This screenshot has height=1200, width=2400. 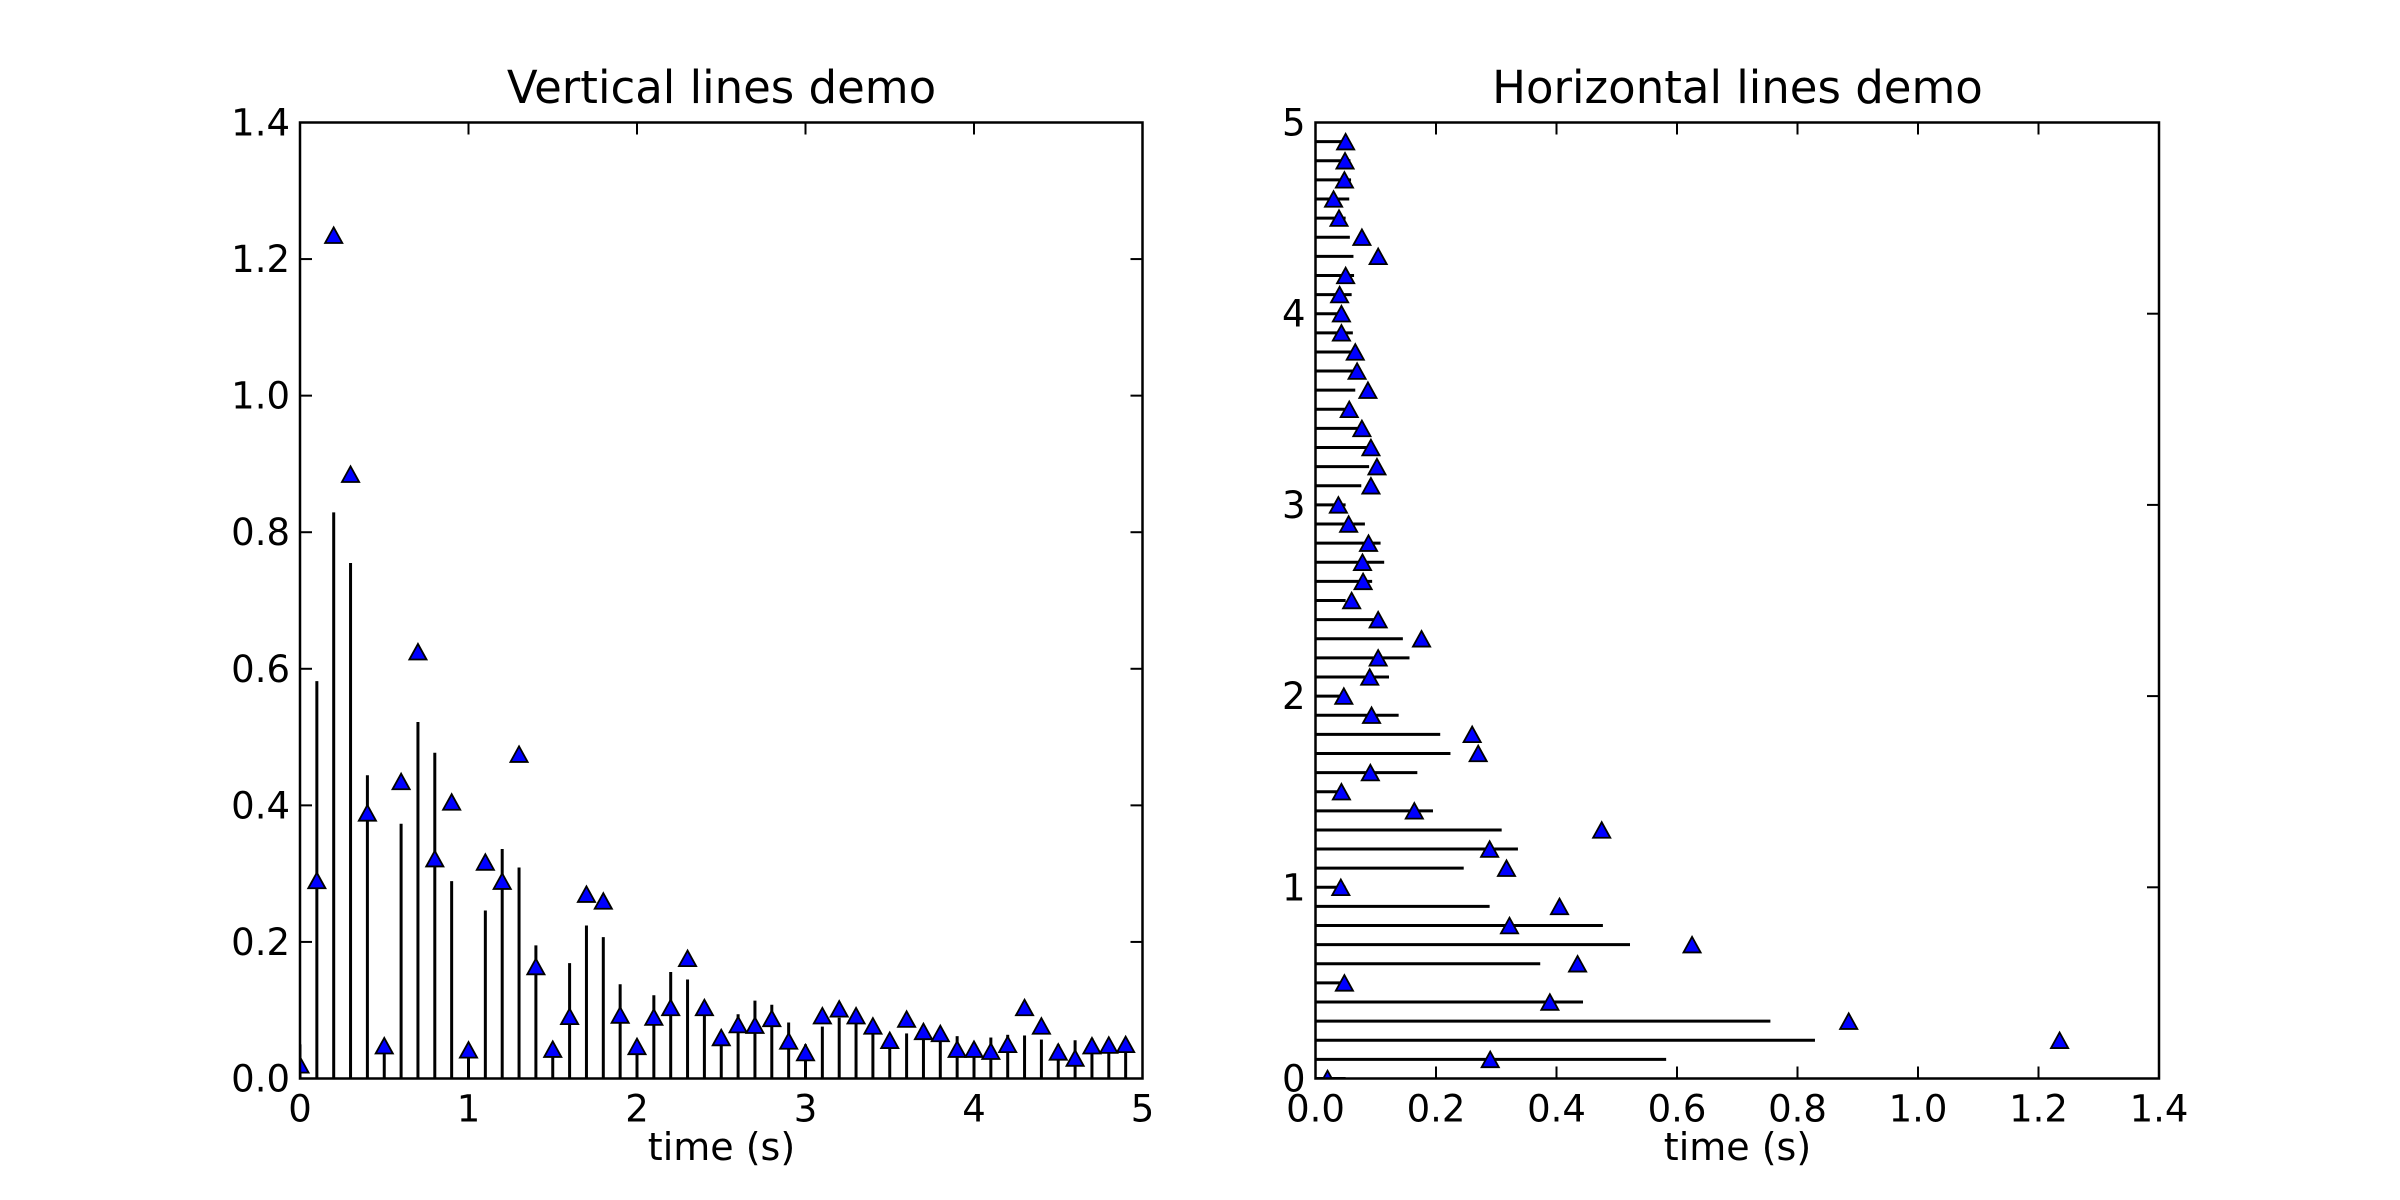 What do you see at coordinates (260, 669) in the screenshot?
I see `y-tick-label: 0.6` at bounding box center [260, 669].